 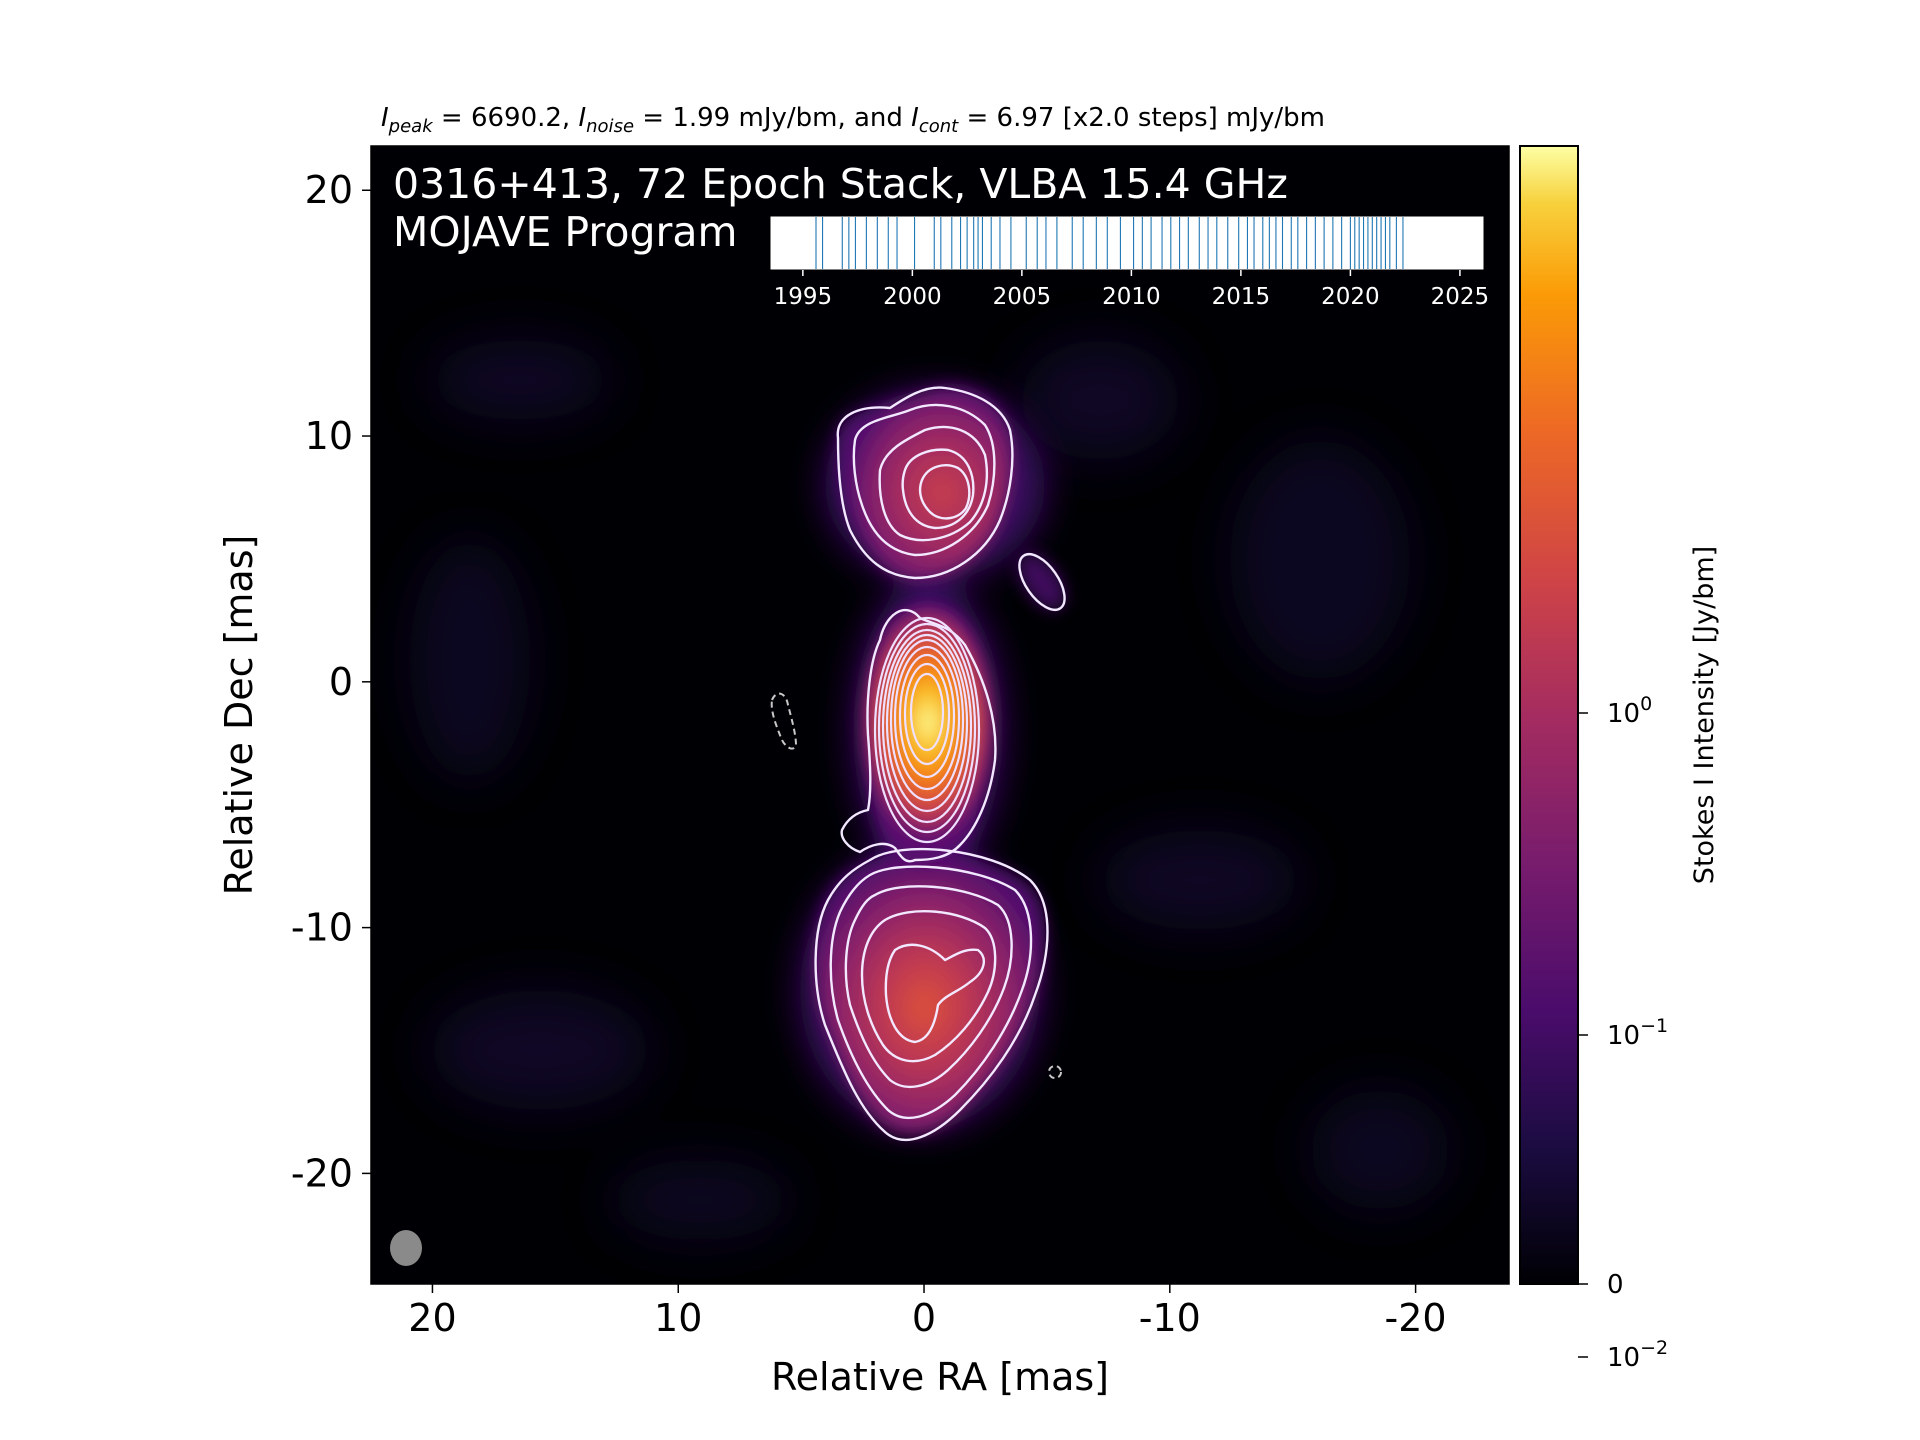 I want to click on epoch-timeline-box, so click(x=1127, y=243).